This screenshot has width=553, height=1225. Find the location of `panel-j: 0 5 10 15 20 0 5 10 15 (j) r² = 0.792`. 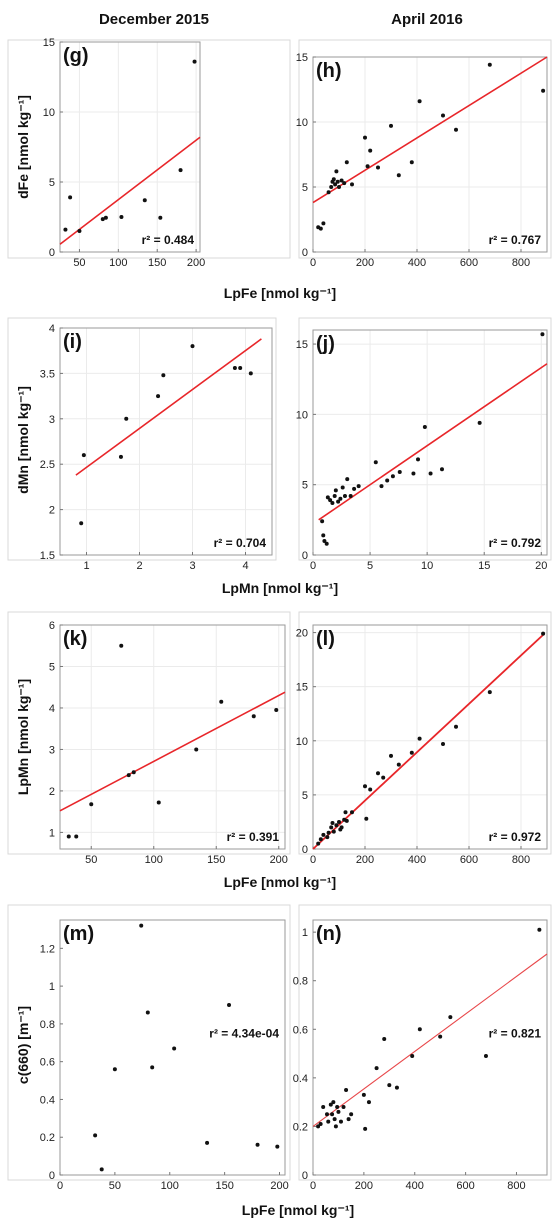

panel-j: 0 5 10 15 20 0 5 10 15 (j) r² = 0.792 is located at coordinates (424, 444).